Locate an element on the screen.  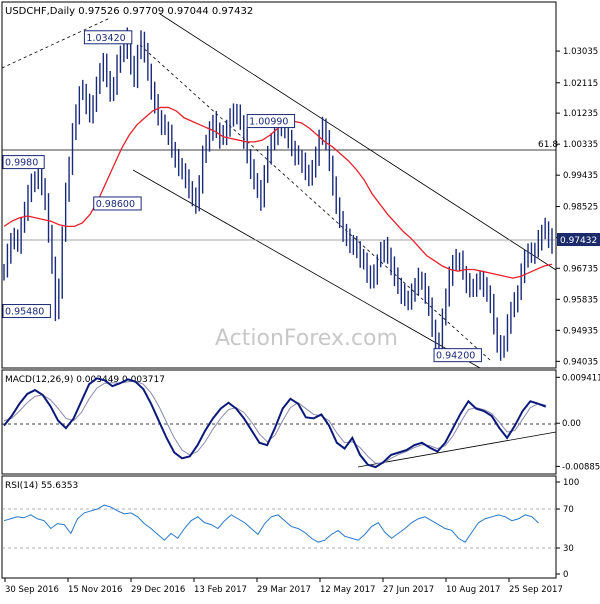
price-y-tick-label: 0.94935 is located at coordinates (580, 331).